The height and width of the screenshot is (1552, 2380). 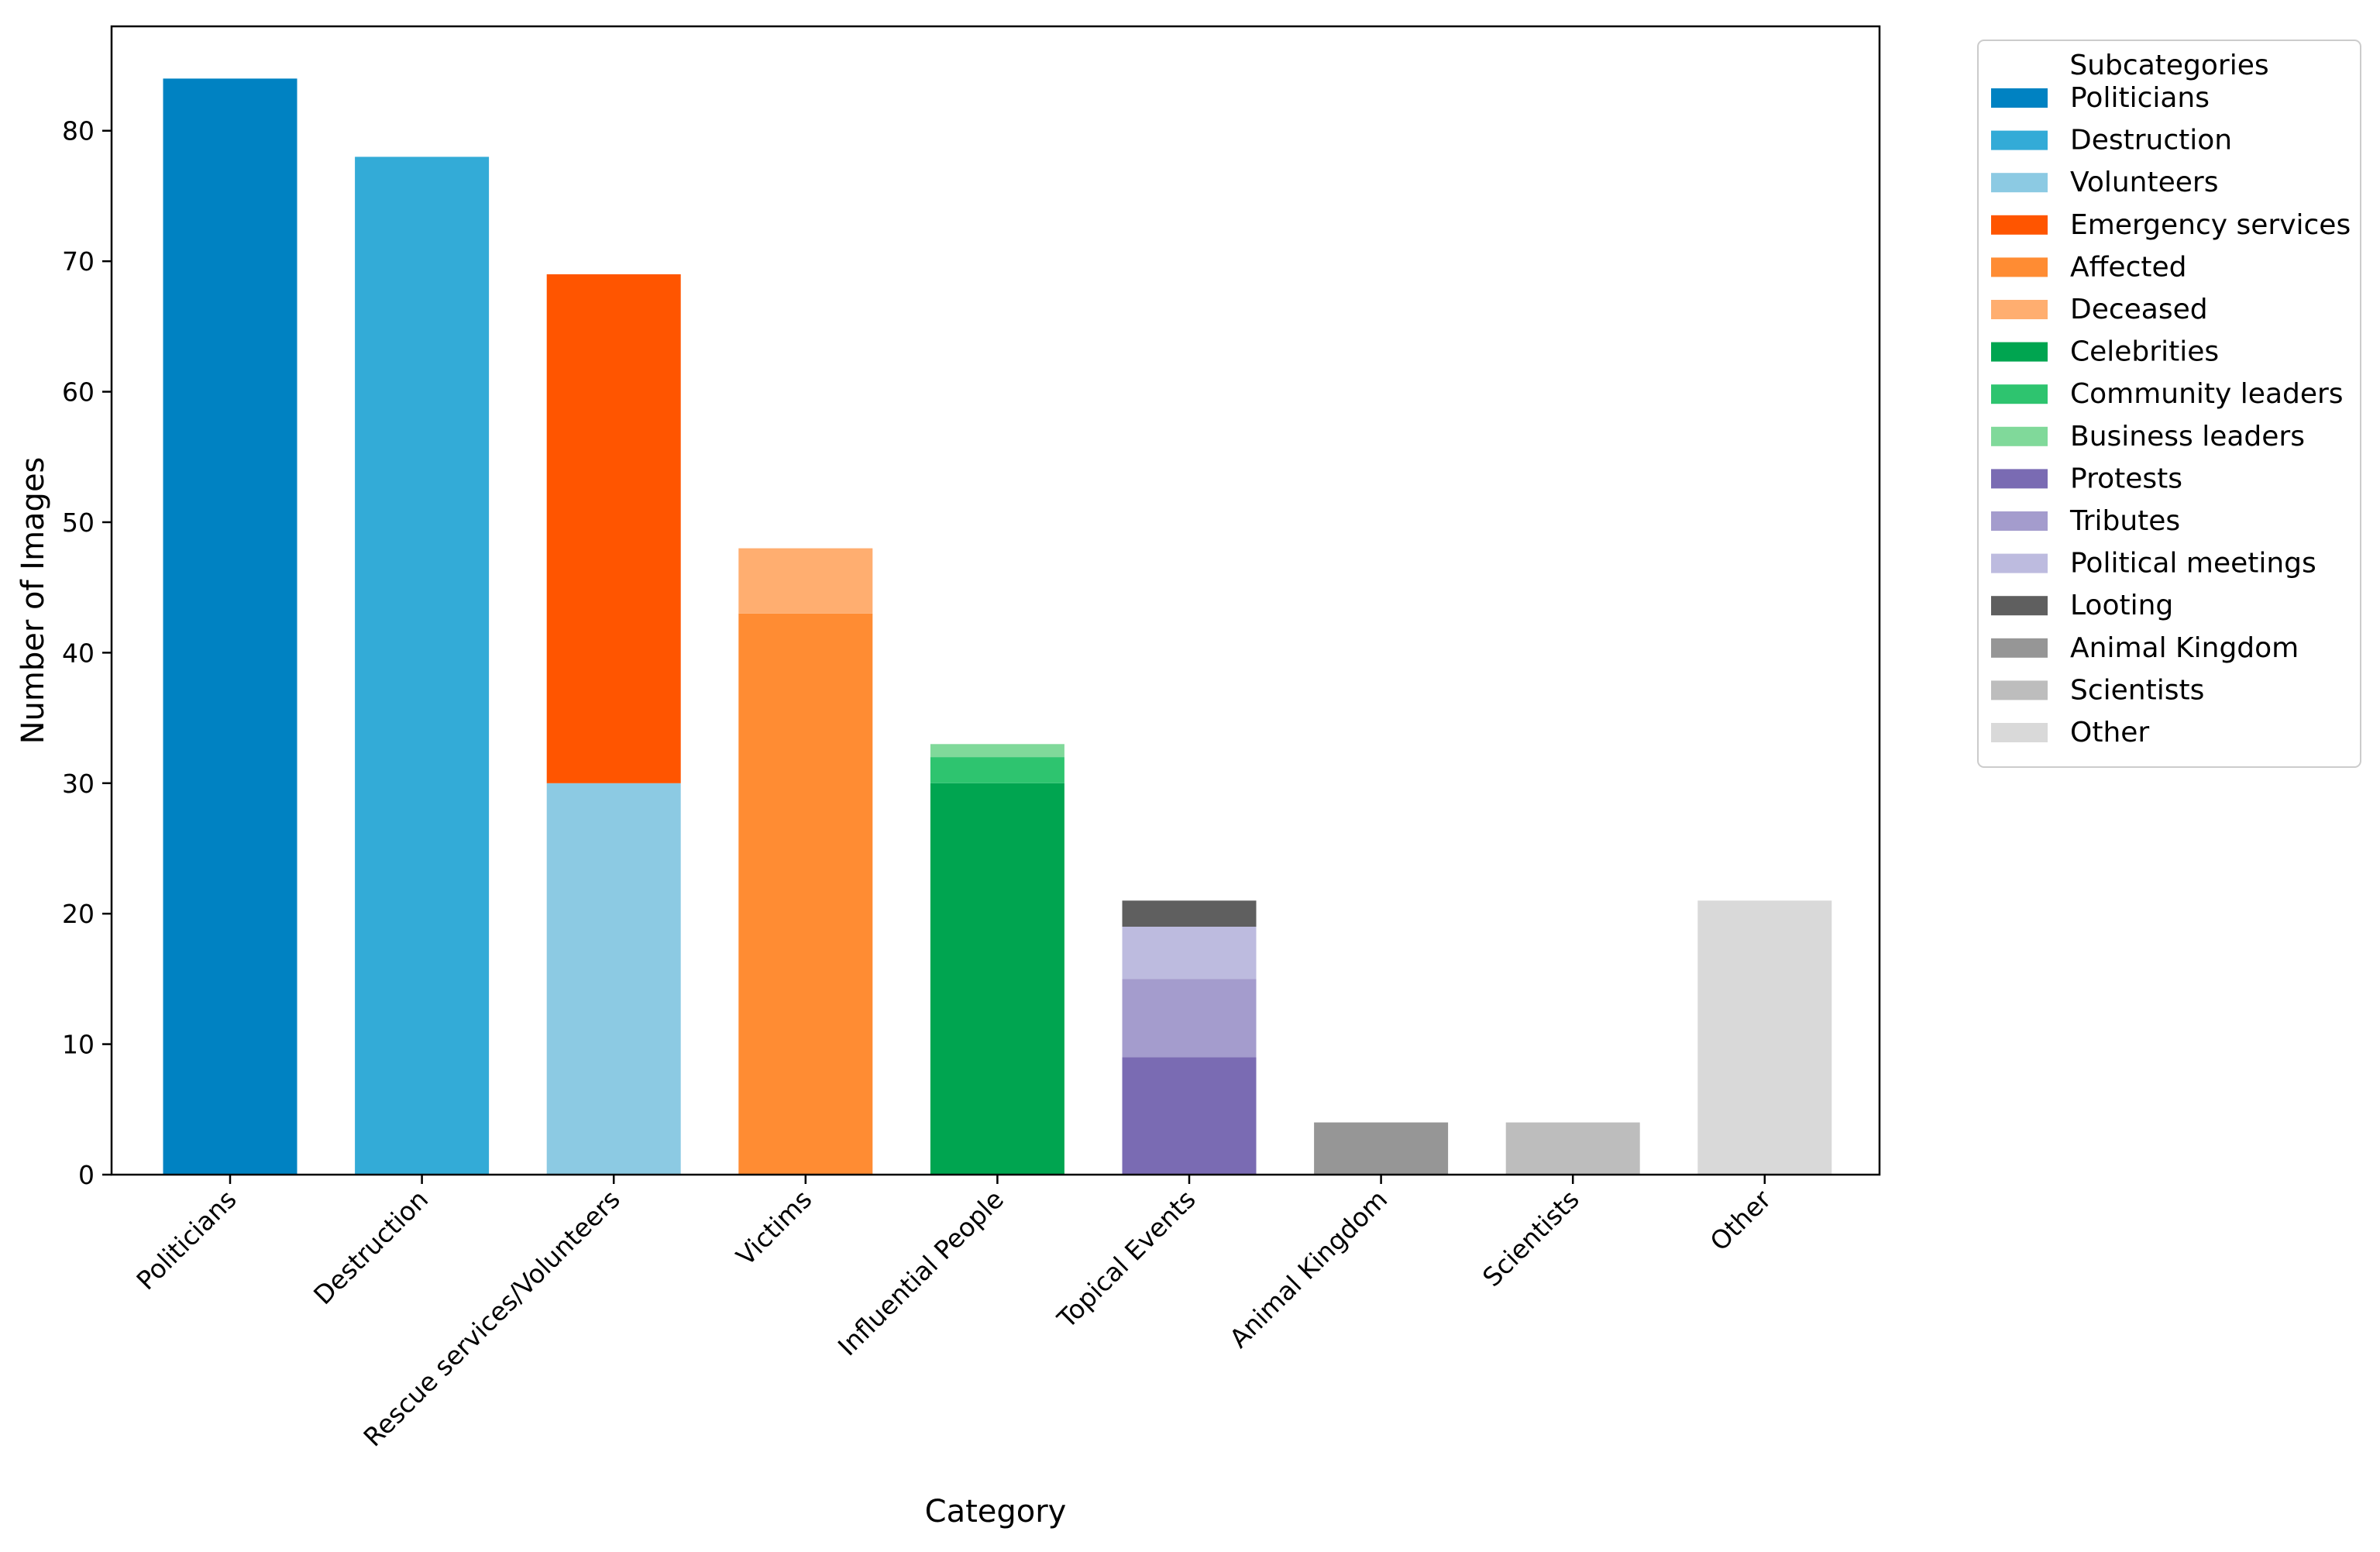 I want to click on y-axis-label: Number of Images, so click(x=33, y=601).